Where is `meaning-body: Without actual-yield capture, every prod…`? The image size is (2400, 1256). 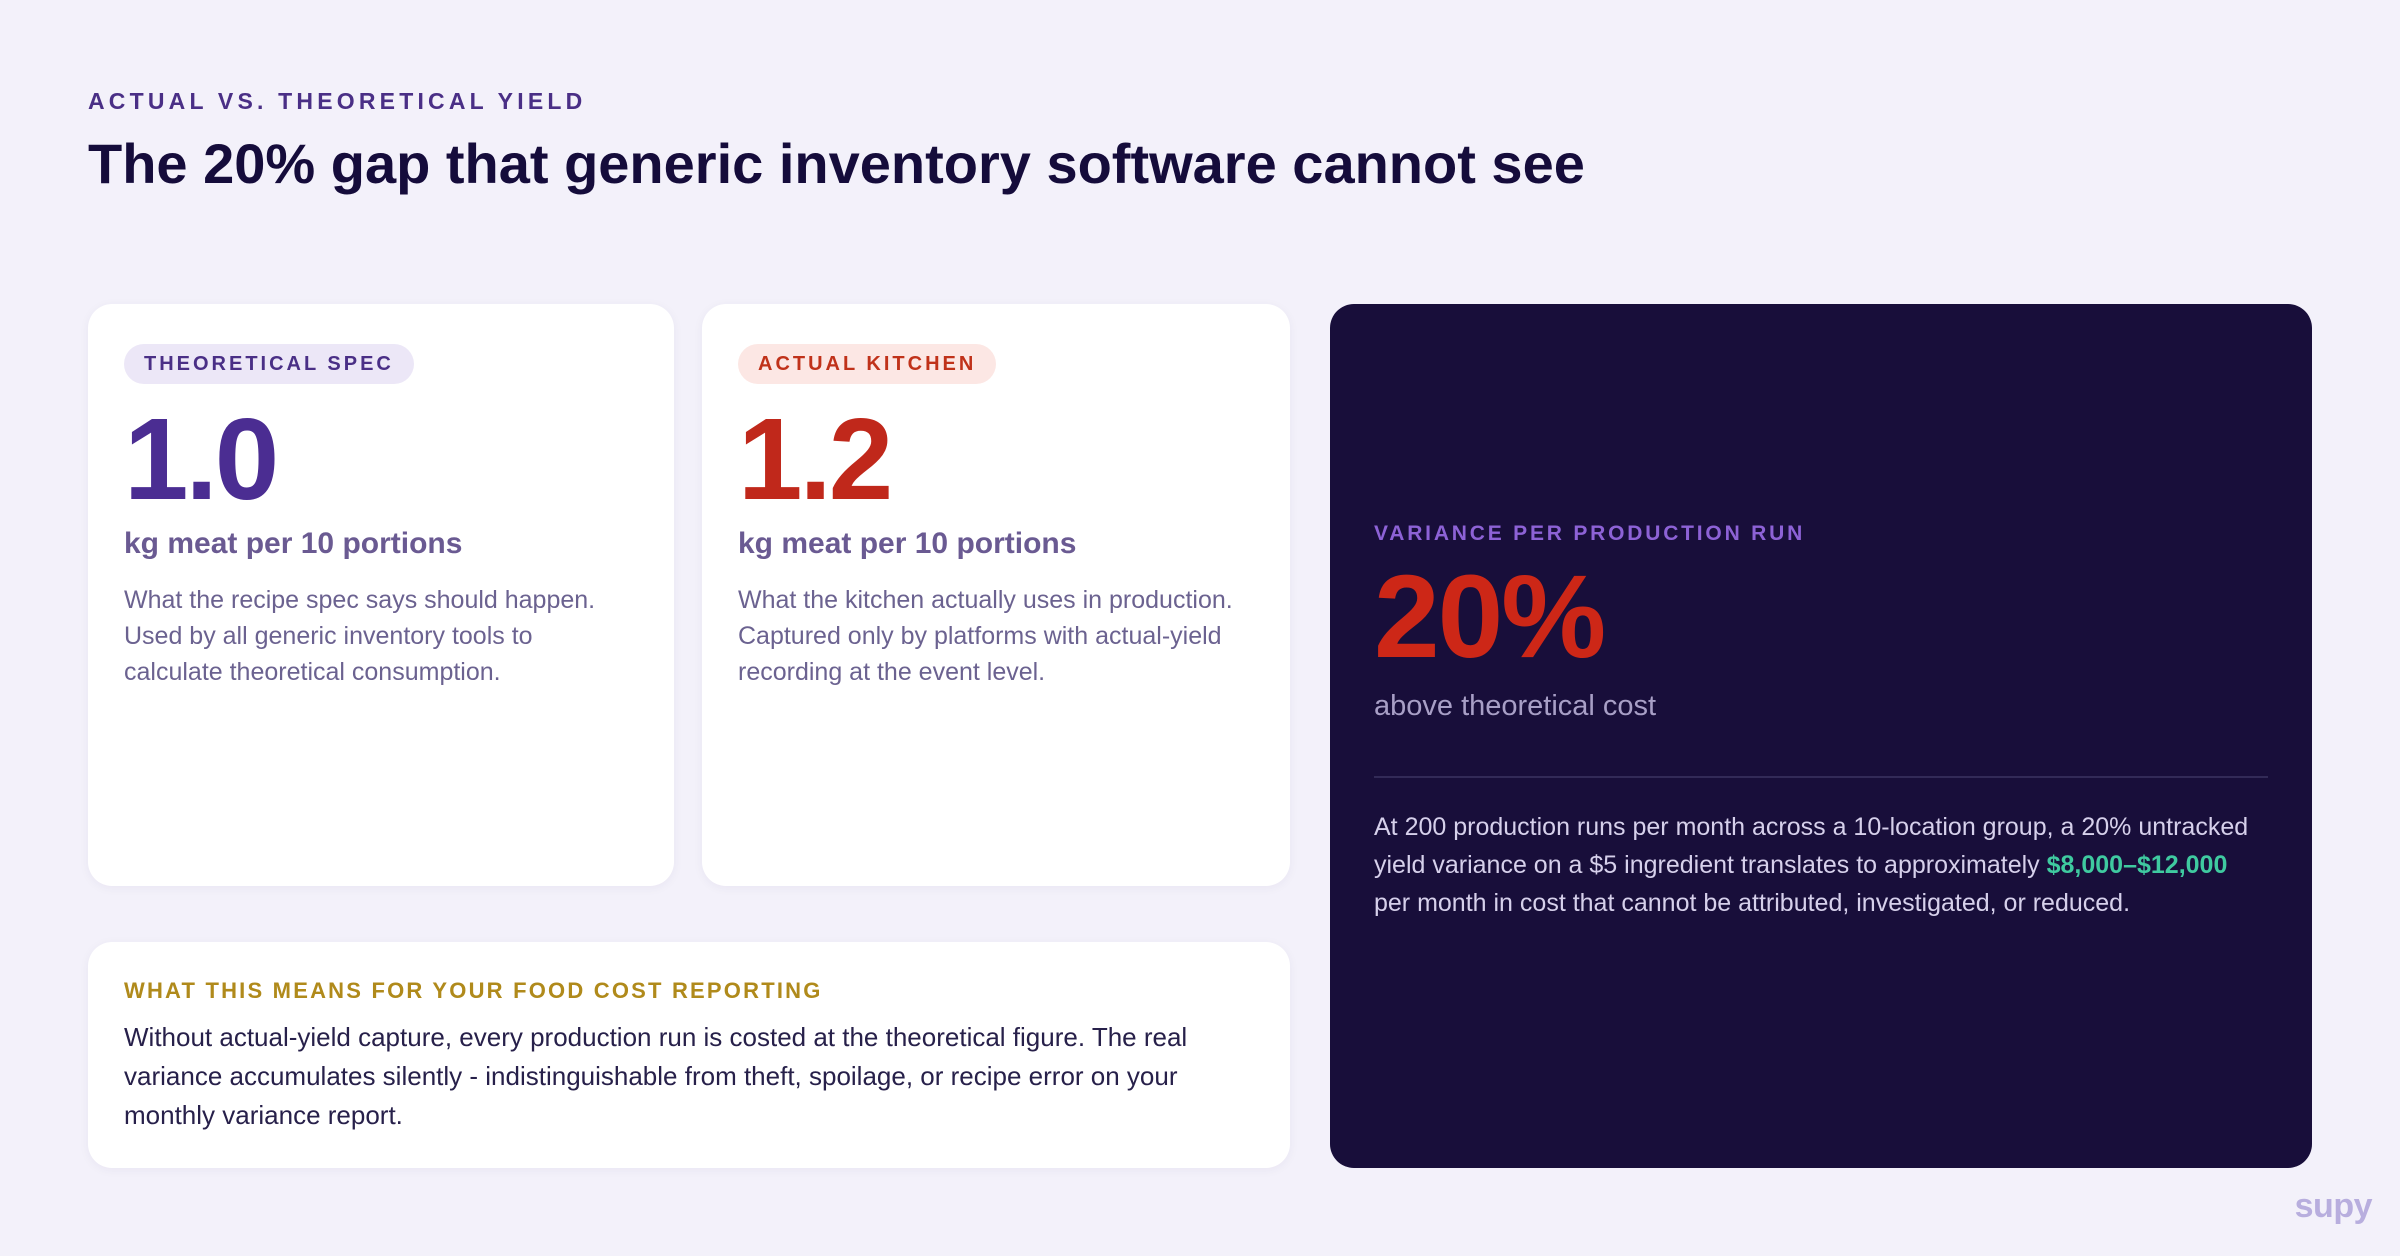
meaning-body: Without actual-yield capture, every prod… is located at coordinates (656, 1076).